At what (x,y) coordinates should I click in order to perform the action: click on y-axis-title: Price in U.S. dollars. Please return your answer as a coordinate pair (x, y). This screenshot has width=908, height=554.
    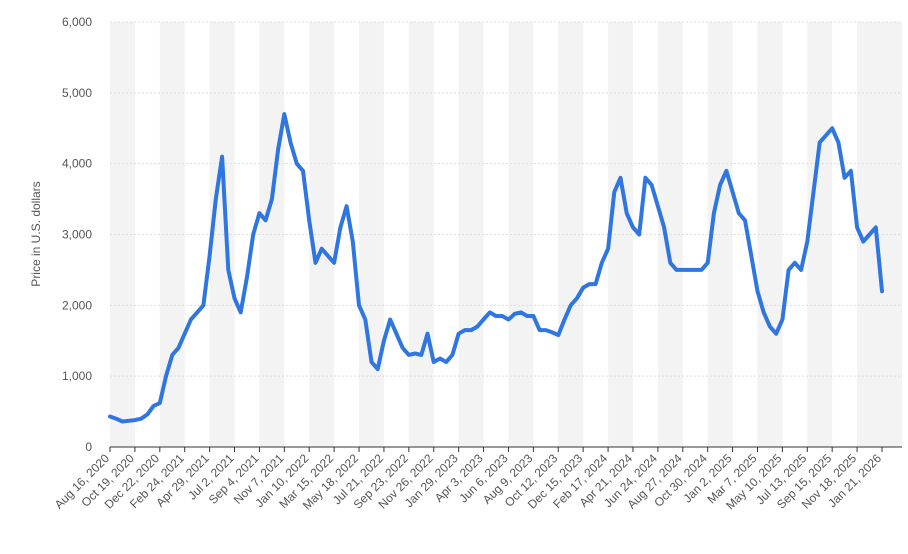
    Looking at the image, I should click on (36, 233).